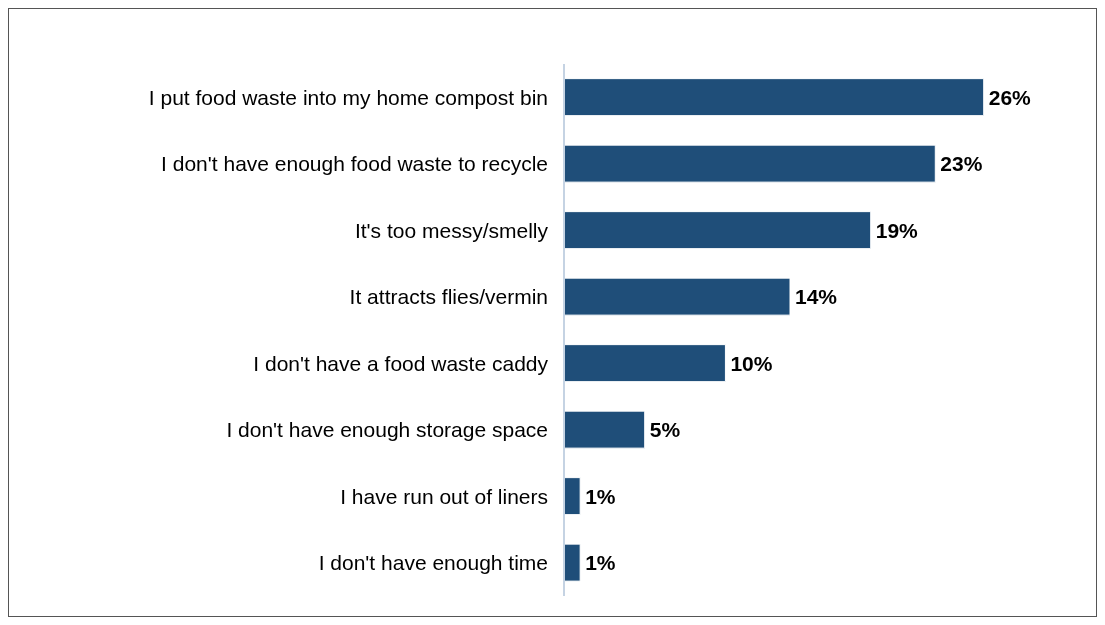 The height and width of the screenshot is (625, 1105). I want to click on data-label: 5%, so click(665, 430).